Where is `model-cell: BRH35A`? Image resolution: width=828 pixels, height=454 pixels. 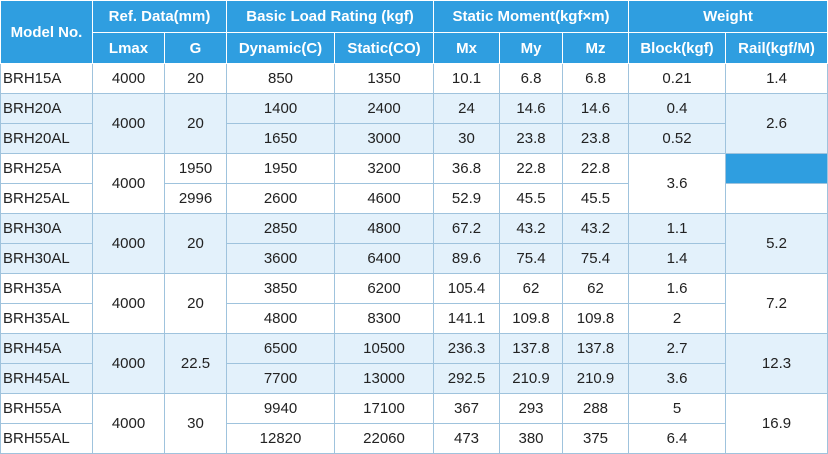
model-cell: BRH35A is located at coordinates (46, 288).